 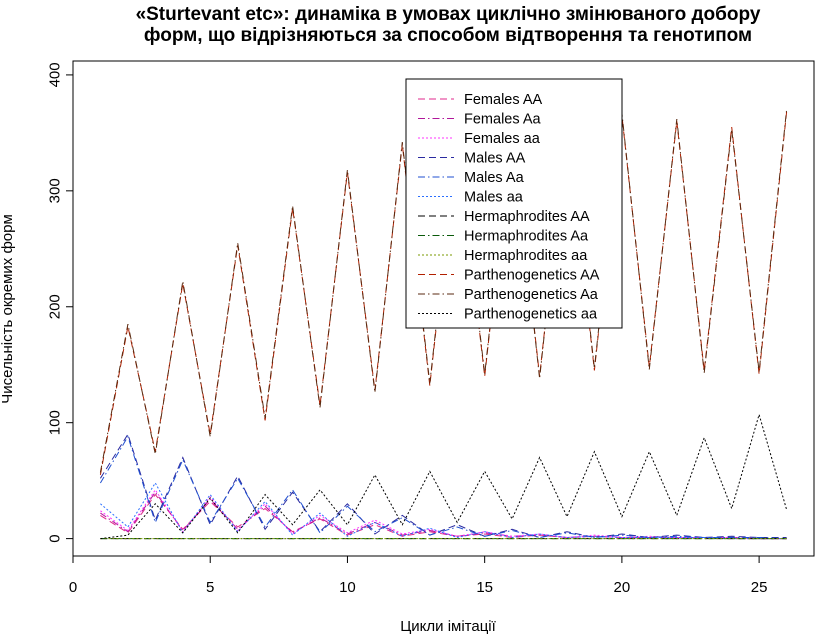 I want to click on legend-label-females-aa: Females AA, so click(x=503, y=100).